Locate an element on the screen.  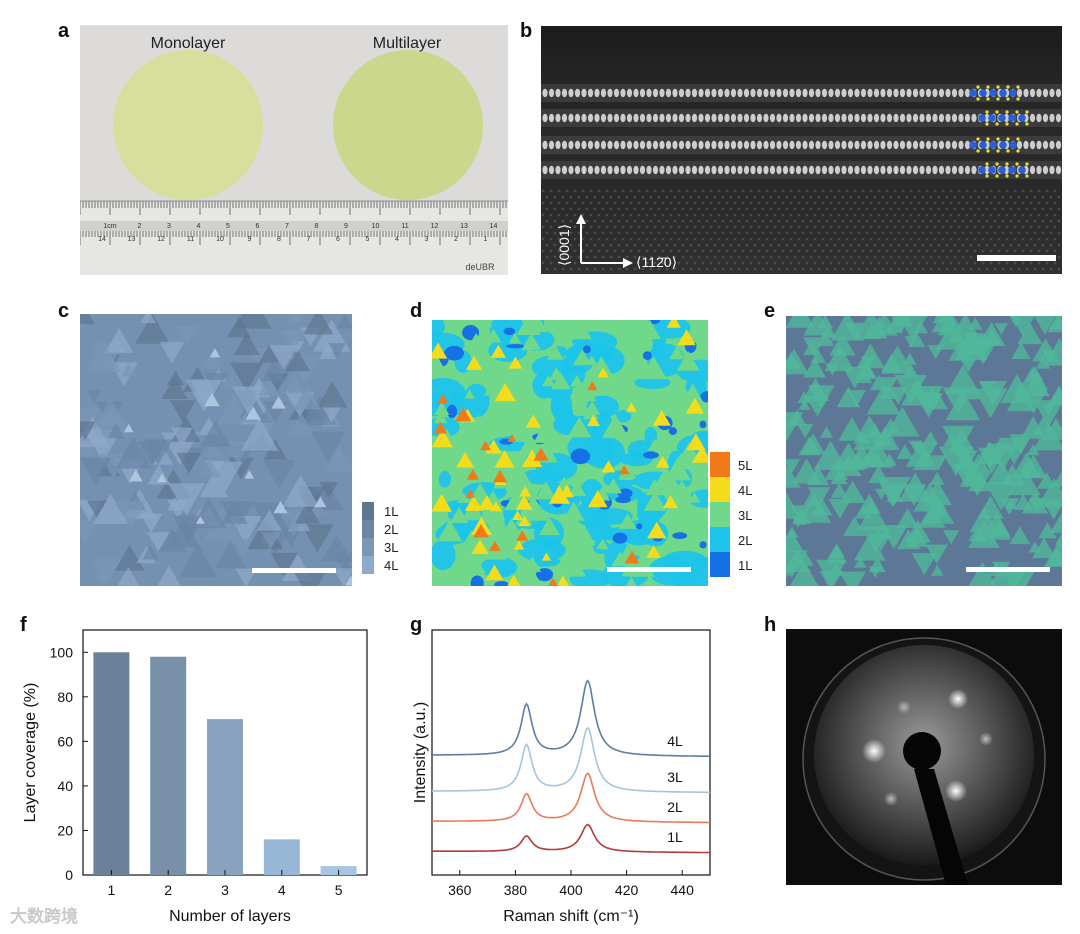
x-axis-label: Raman shift (cm⁻¹) is located at coordinates (571, 916).